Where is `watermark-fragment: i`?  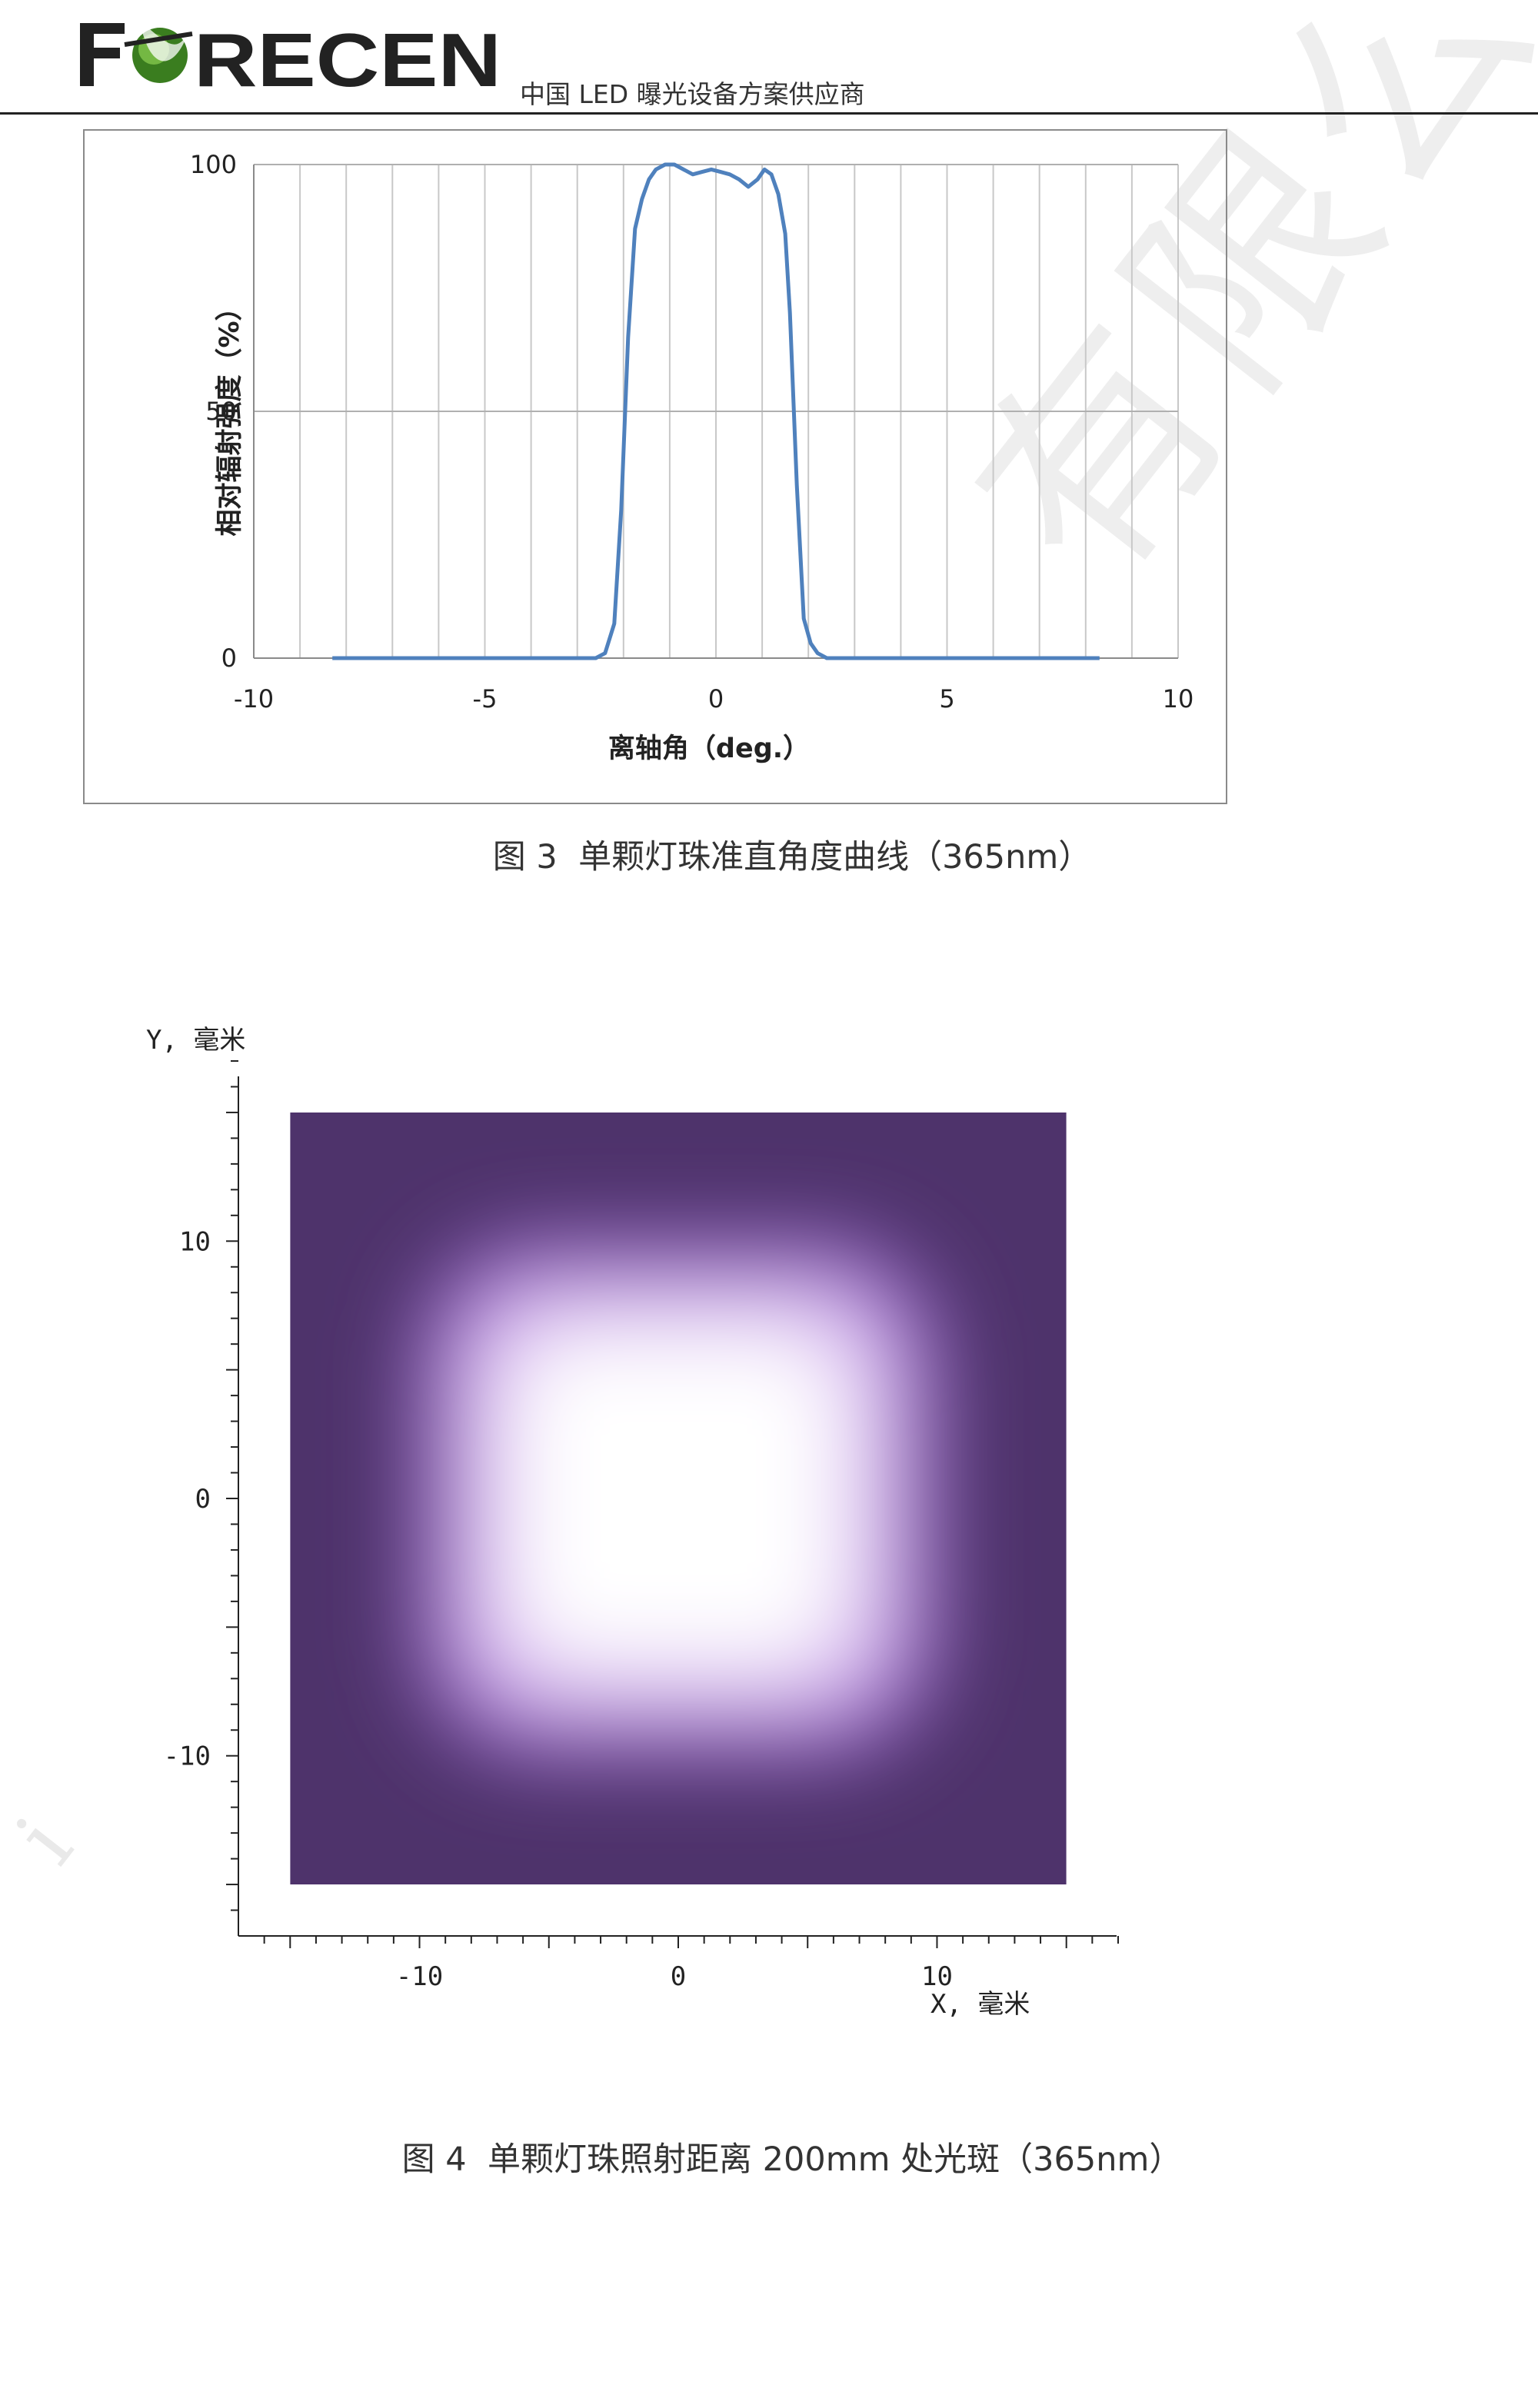 watermark-fragment: i is located at coordinates (46, 1841).